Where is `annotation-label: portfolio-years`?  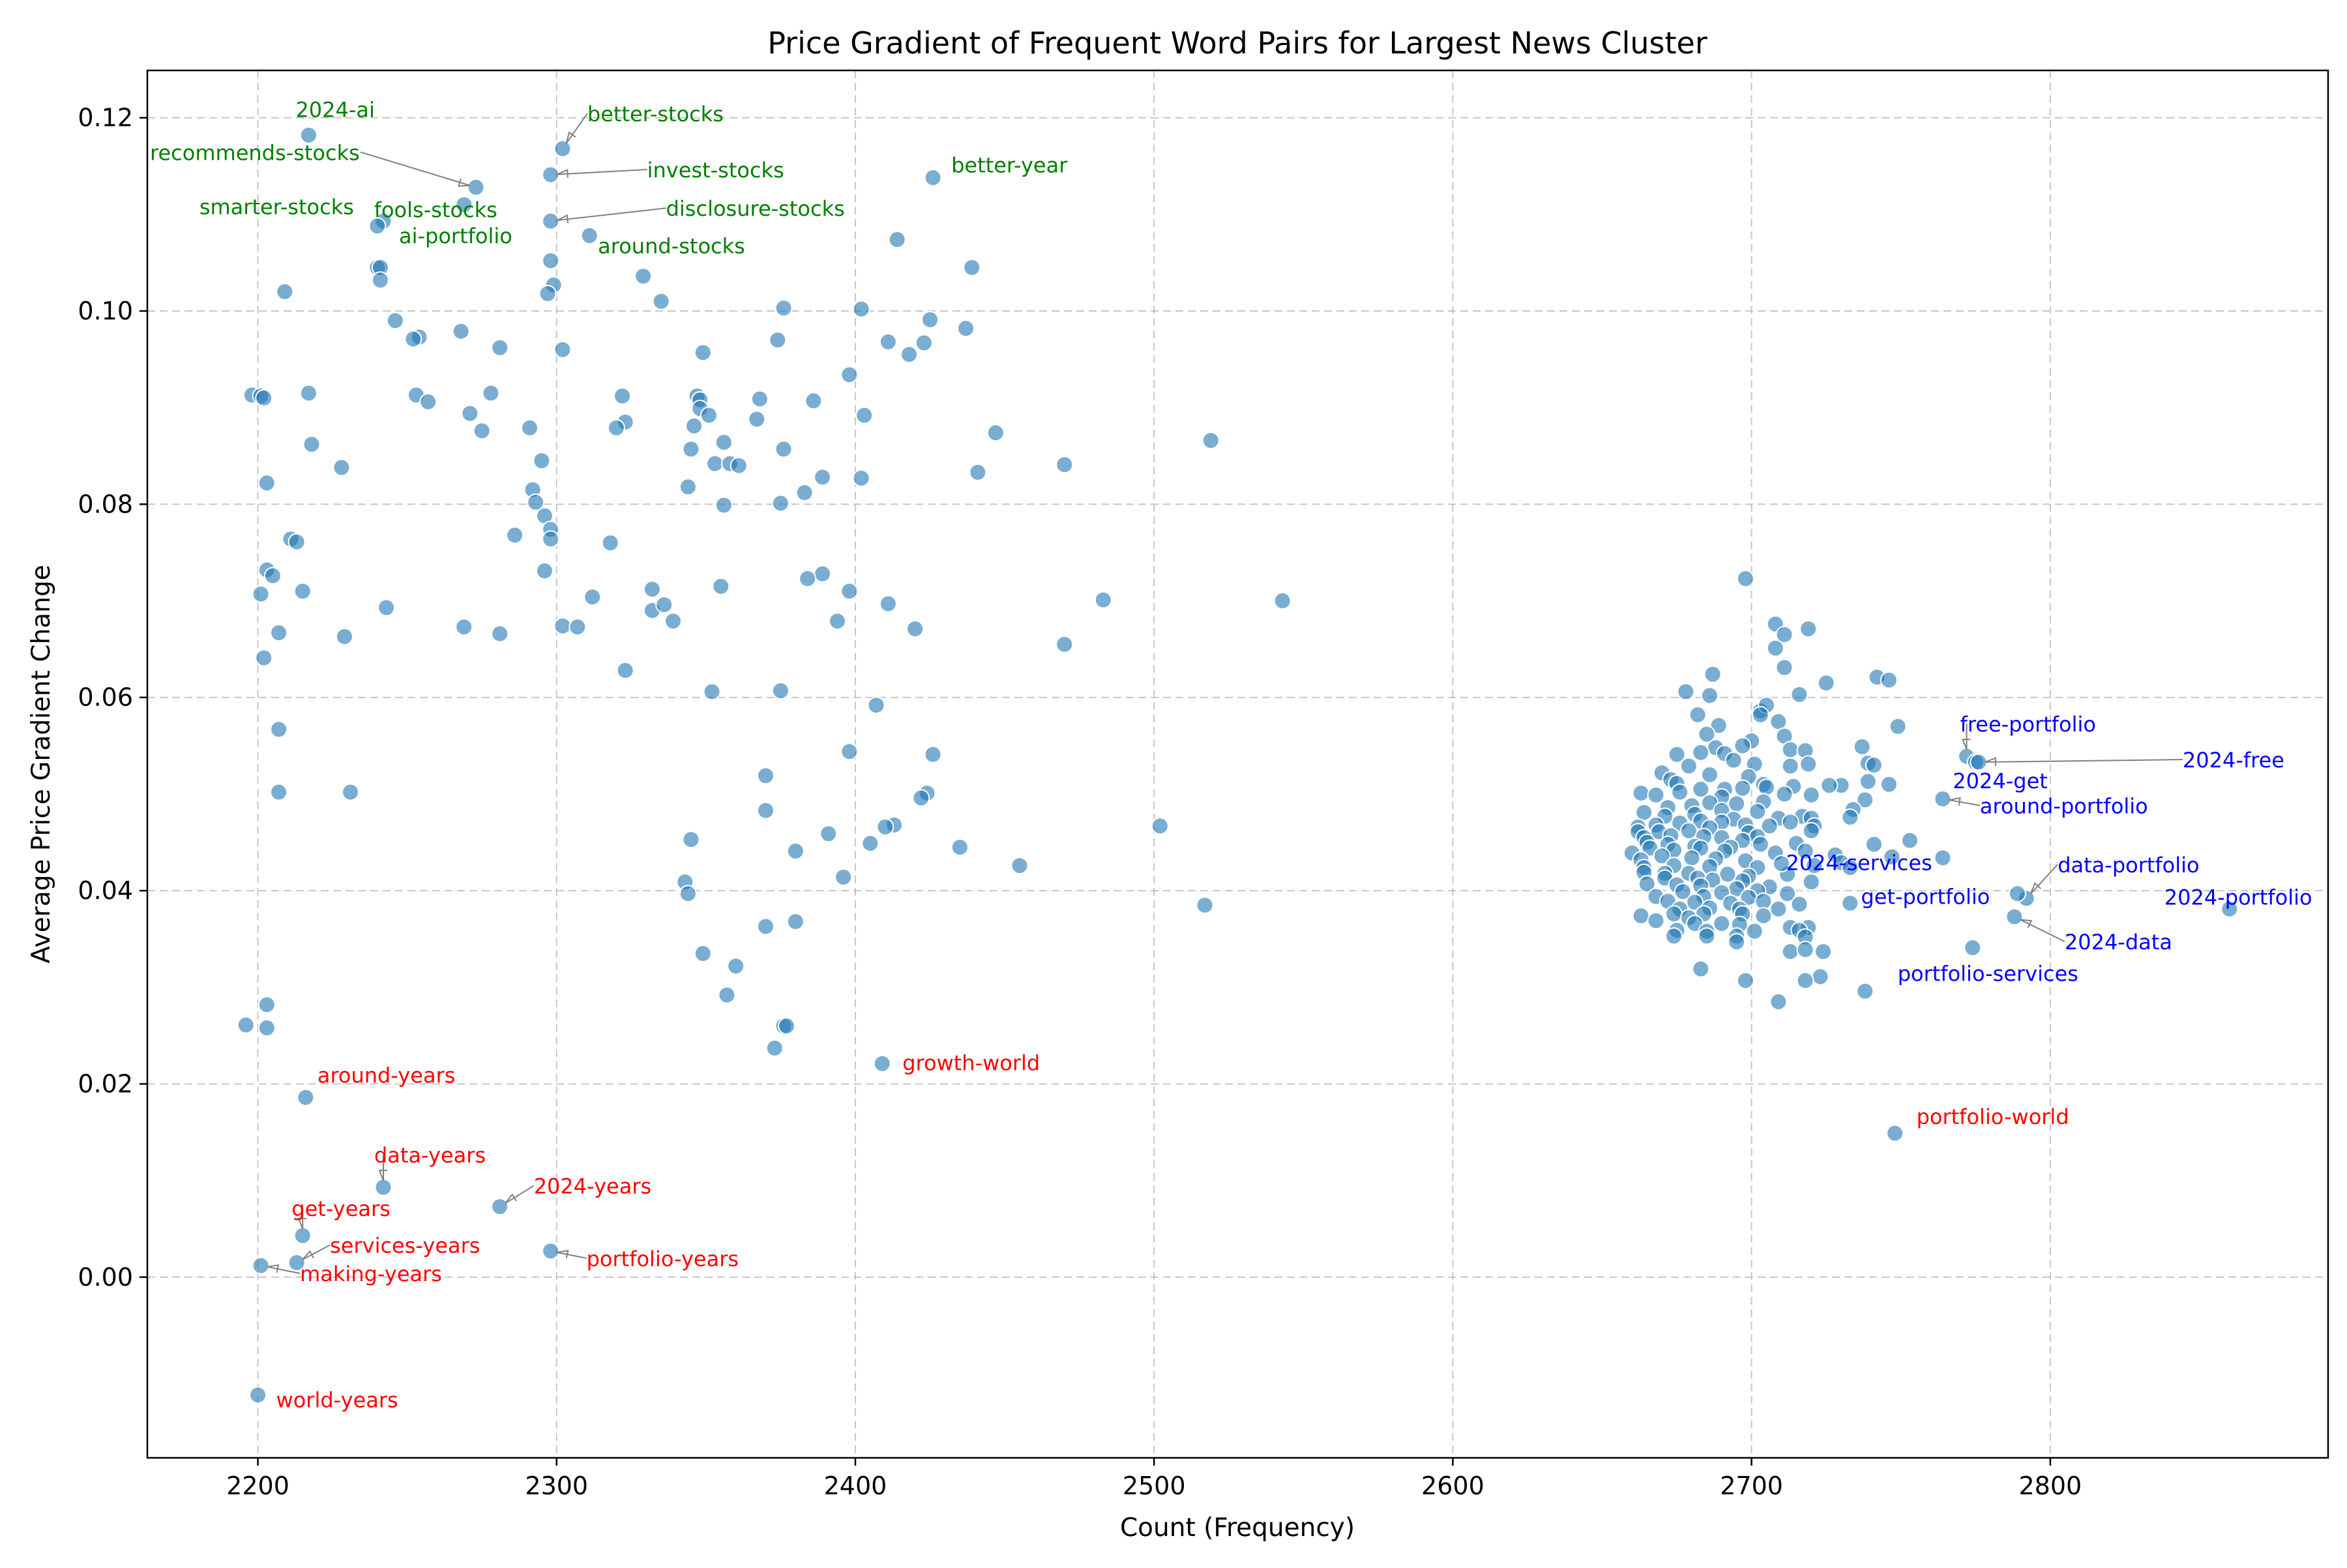 annotation-label: portfolio-years is located at coordinates (663, 1259).